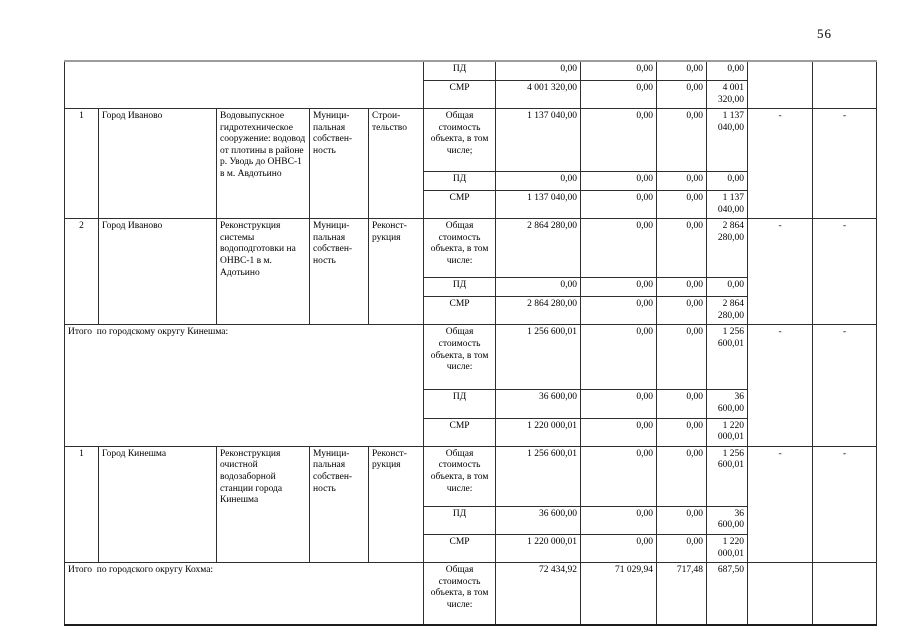  I want to click on carryover-left-cell, so click(244, 85).